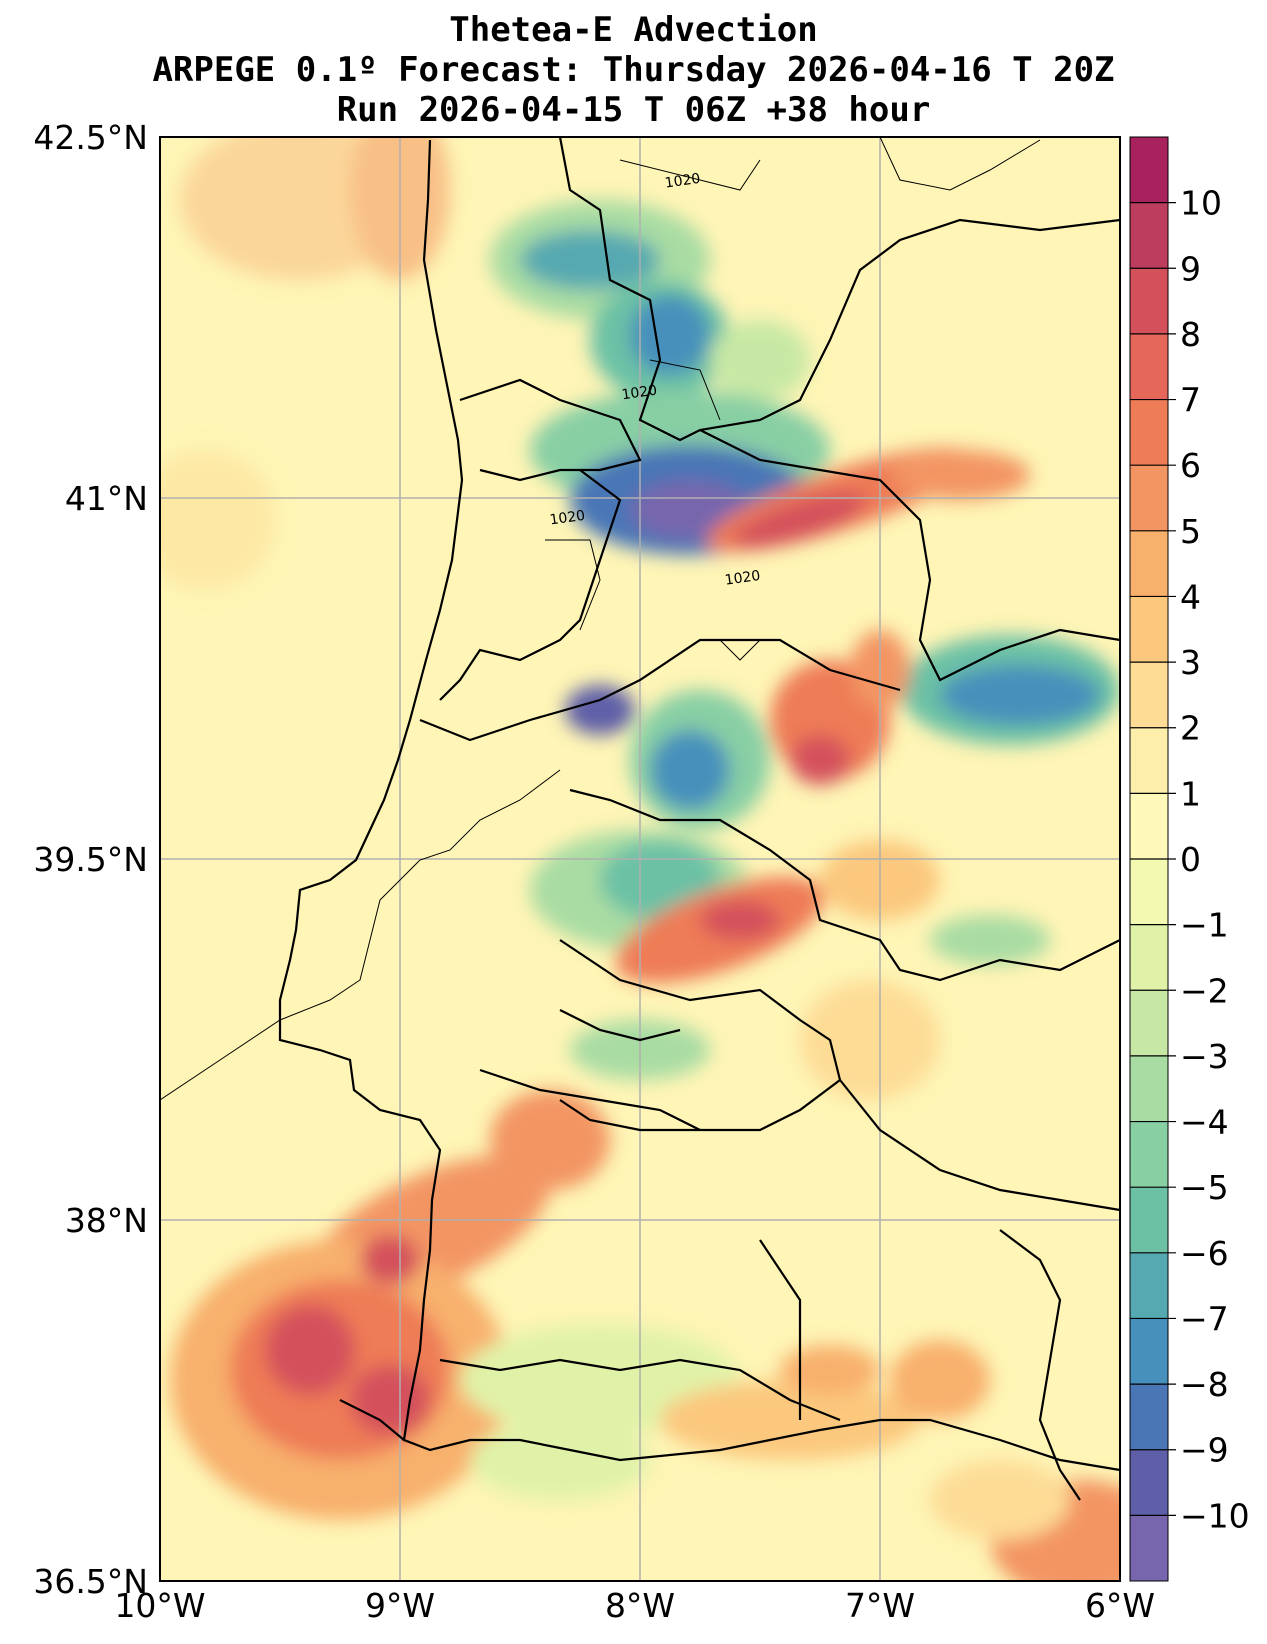 The width and height of the screenshot is (1267, 1644). Describe the element at coordinates (1190, 531) in the screenshot. I see `colorbar-tick-label: 5` at that location.